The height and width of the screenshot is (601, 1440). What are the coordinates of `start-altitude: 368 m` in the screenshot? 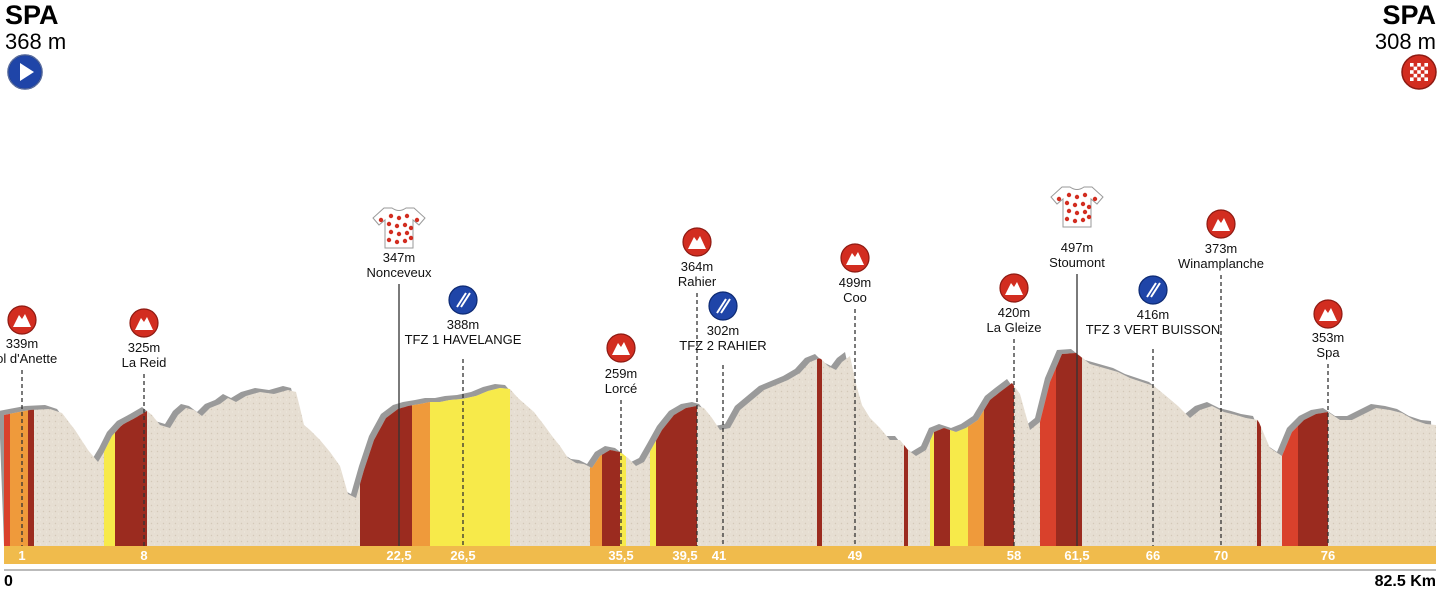 It's located at (36, 41).